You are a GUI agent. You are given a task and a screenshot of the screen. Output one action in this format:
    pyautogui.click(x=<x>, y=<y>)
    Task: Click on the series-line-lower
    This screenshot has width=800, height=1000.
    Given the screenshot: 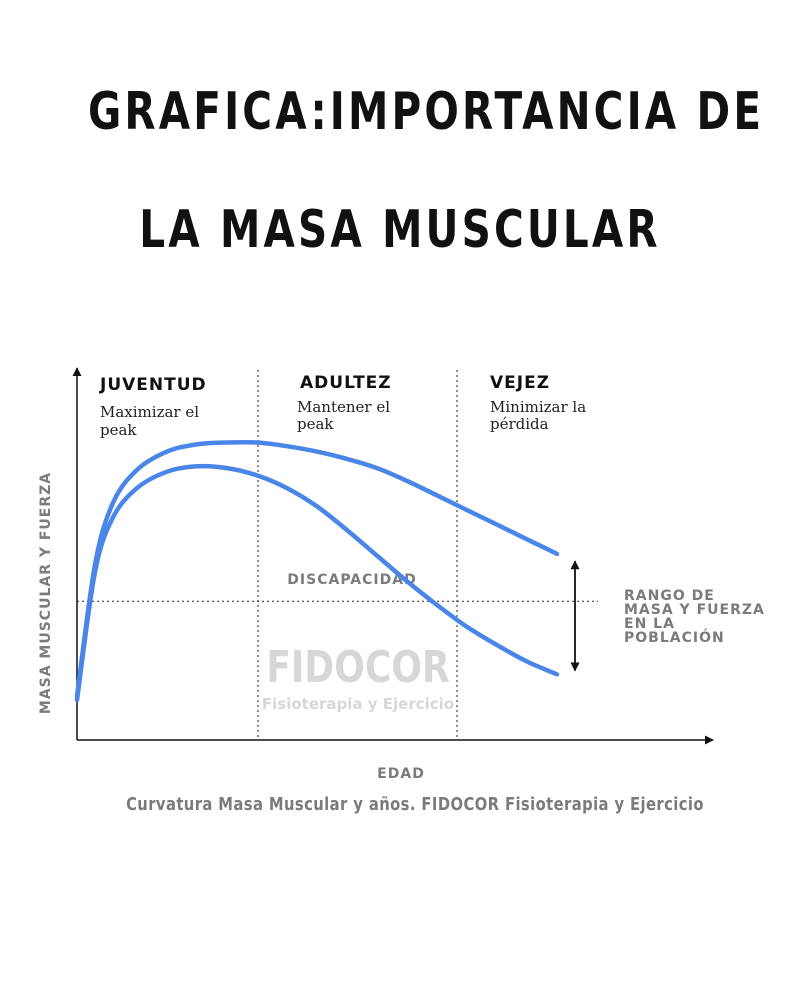 What is the action you would take?
    pyautogui.click(x=317, y=583)
    